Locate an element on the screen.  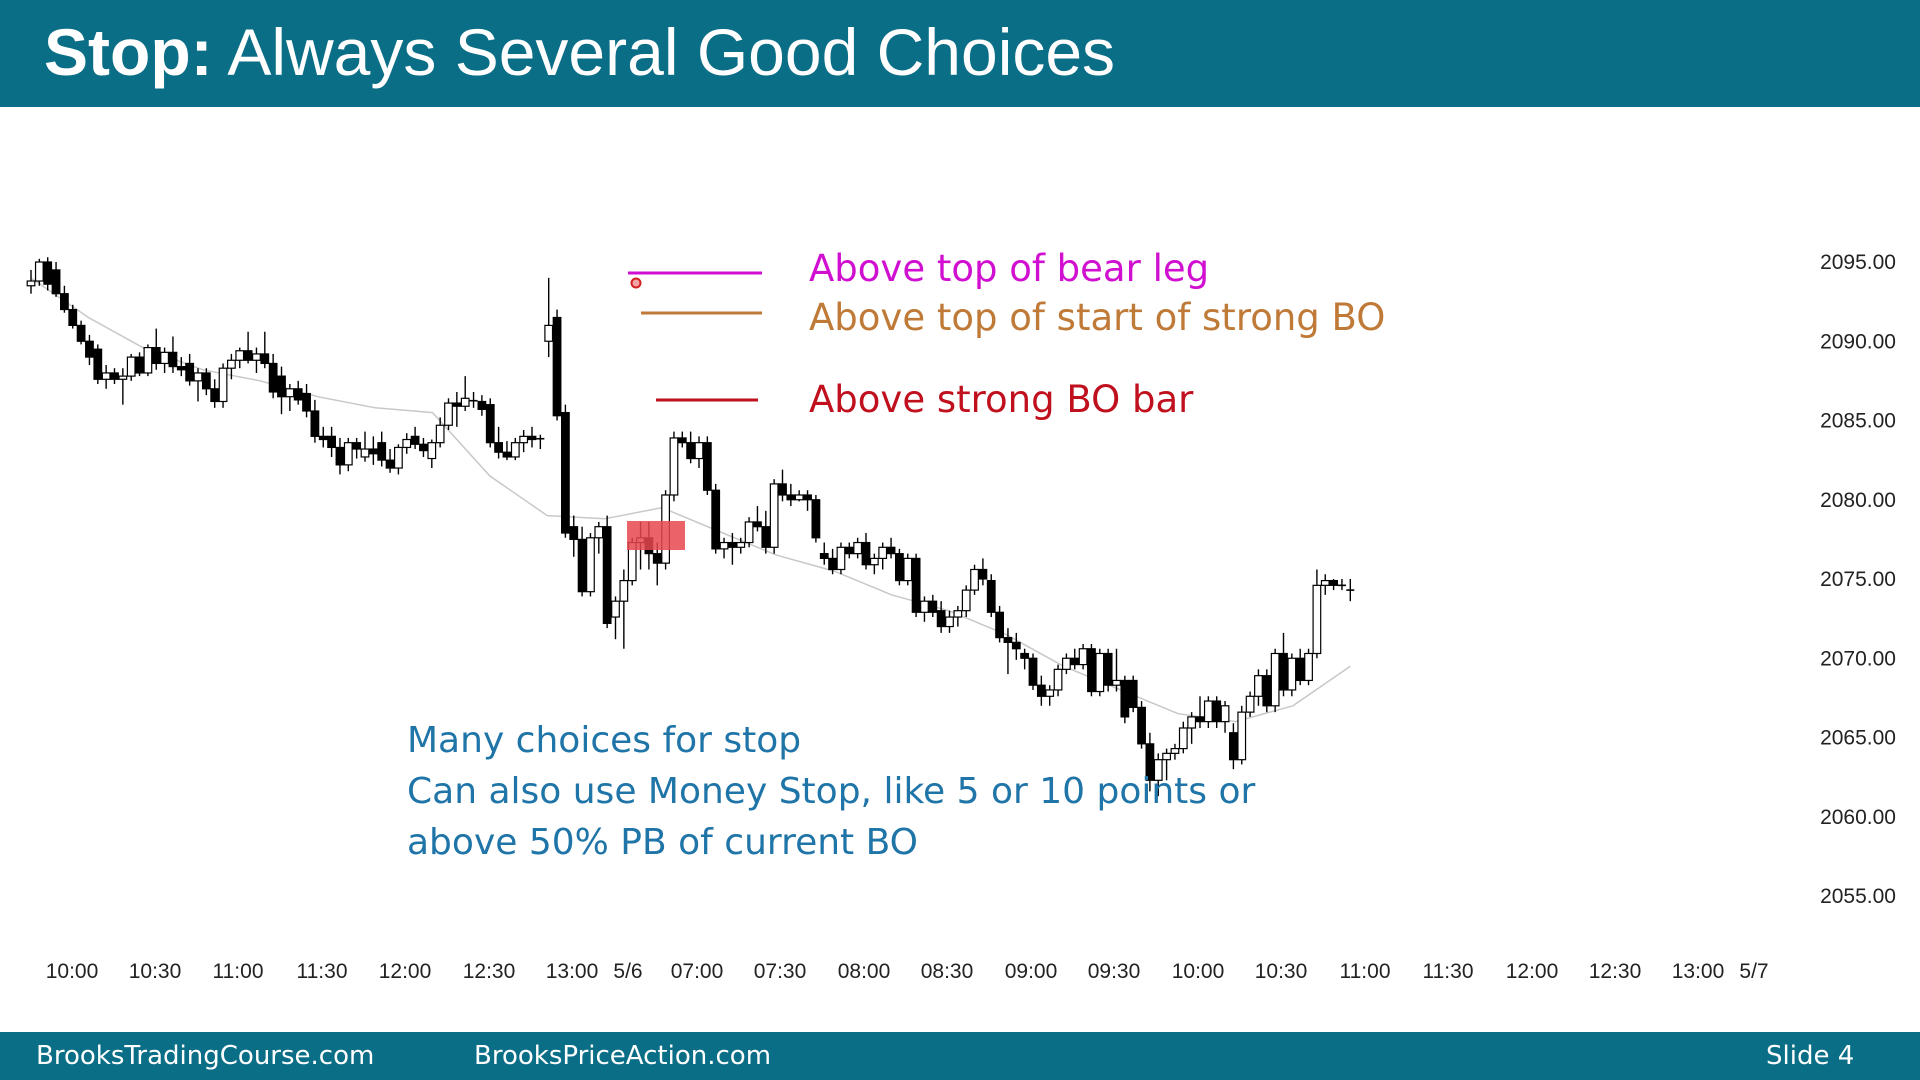
y-tick-label: 2080.00 is located at coordinates (1858, 500).